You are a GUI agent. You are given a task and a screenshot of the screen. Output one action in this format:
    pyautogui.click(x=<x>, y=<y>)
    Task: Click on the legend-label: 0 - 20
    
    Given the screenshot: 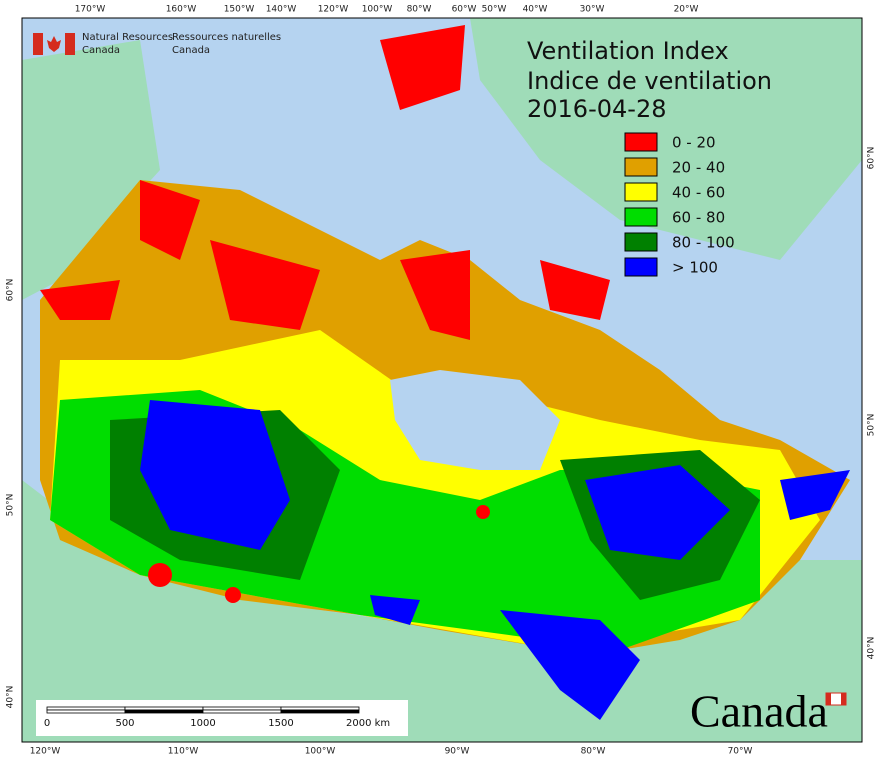 What is the action you would take?
    pyautogui.click(x=694, y=143)
    